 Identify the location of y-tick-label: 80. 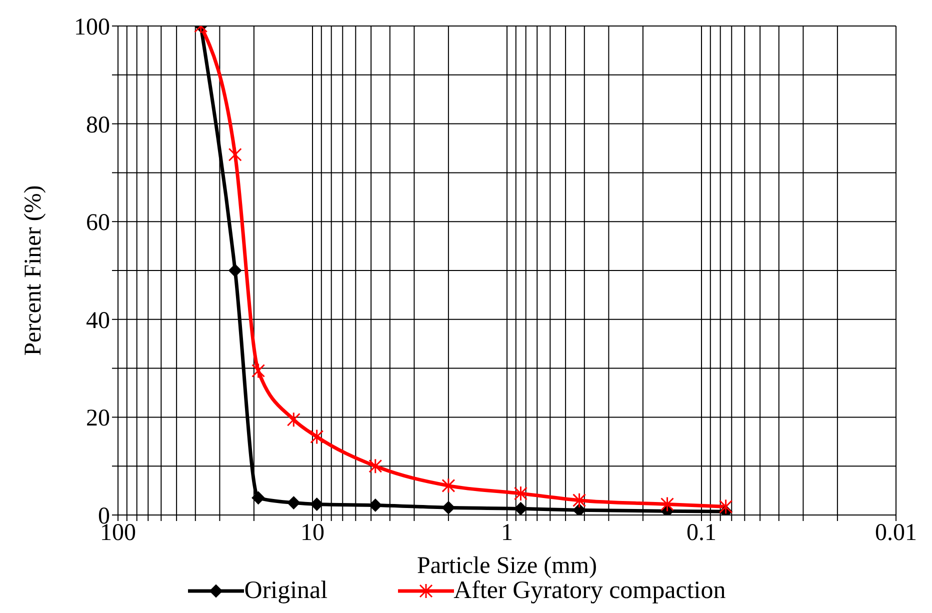
(98, 125).